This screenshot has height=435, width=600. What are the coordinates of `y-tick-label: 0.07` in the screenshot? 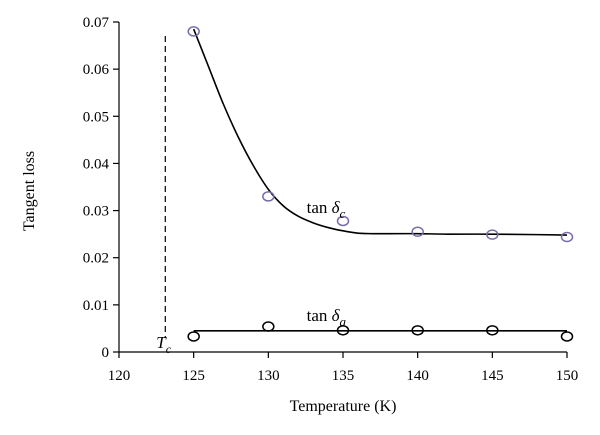 It's located at (96, 23).